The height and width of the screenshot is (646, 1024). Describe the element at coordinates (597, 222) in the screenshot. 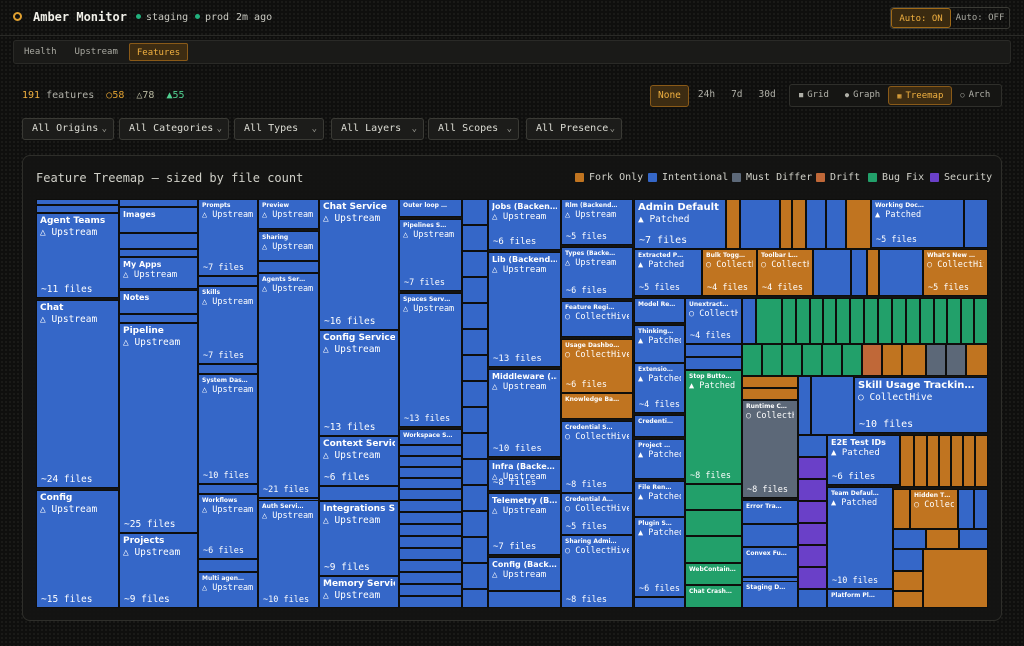

I see `treemap-cell-feature: Rlm (Backend… △ Upstream ~5 files` at that location.